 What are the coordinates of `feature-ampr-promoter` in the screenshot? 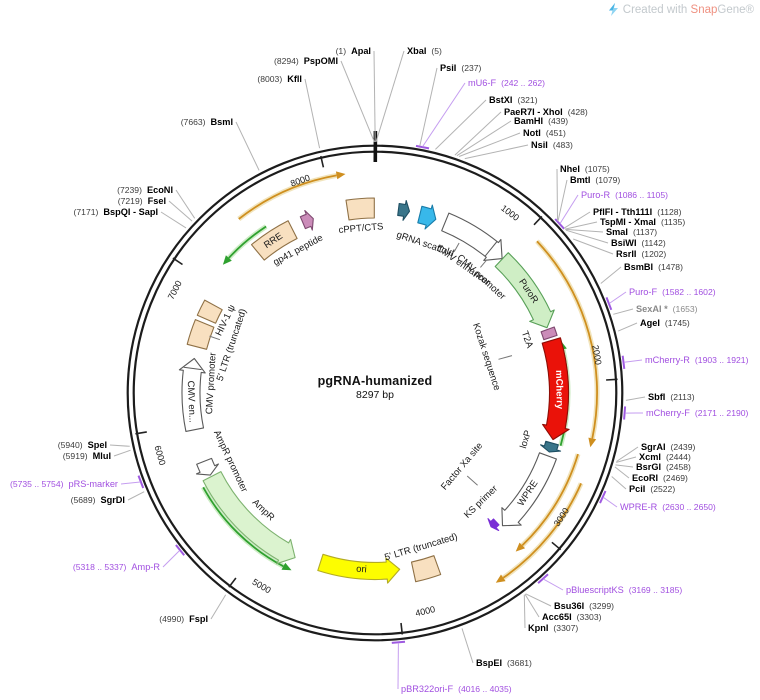 It's located at (208, 466).